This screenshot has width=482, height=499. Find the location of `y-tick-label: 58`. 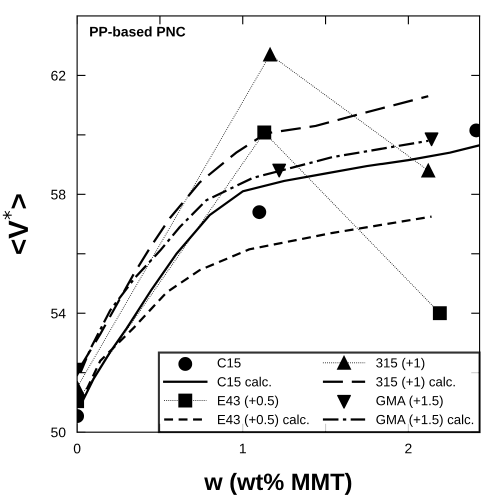

y-tick-label: 58 is located at coordinates (58, 195).